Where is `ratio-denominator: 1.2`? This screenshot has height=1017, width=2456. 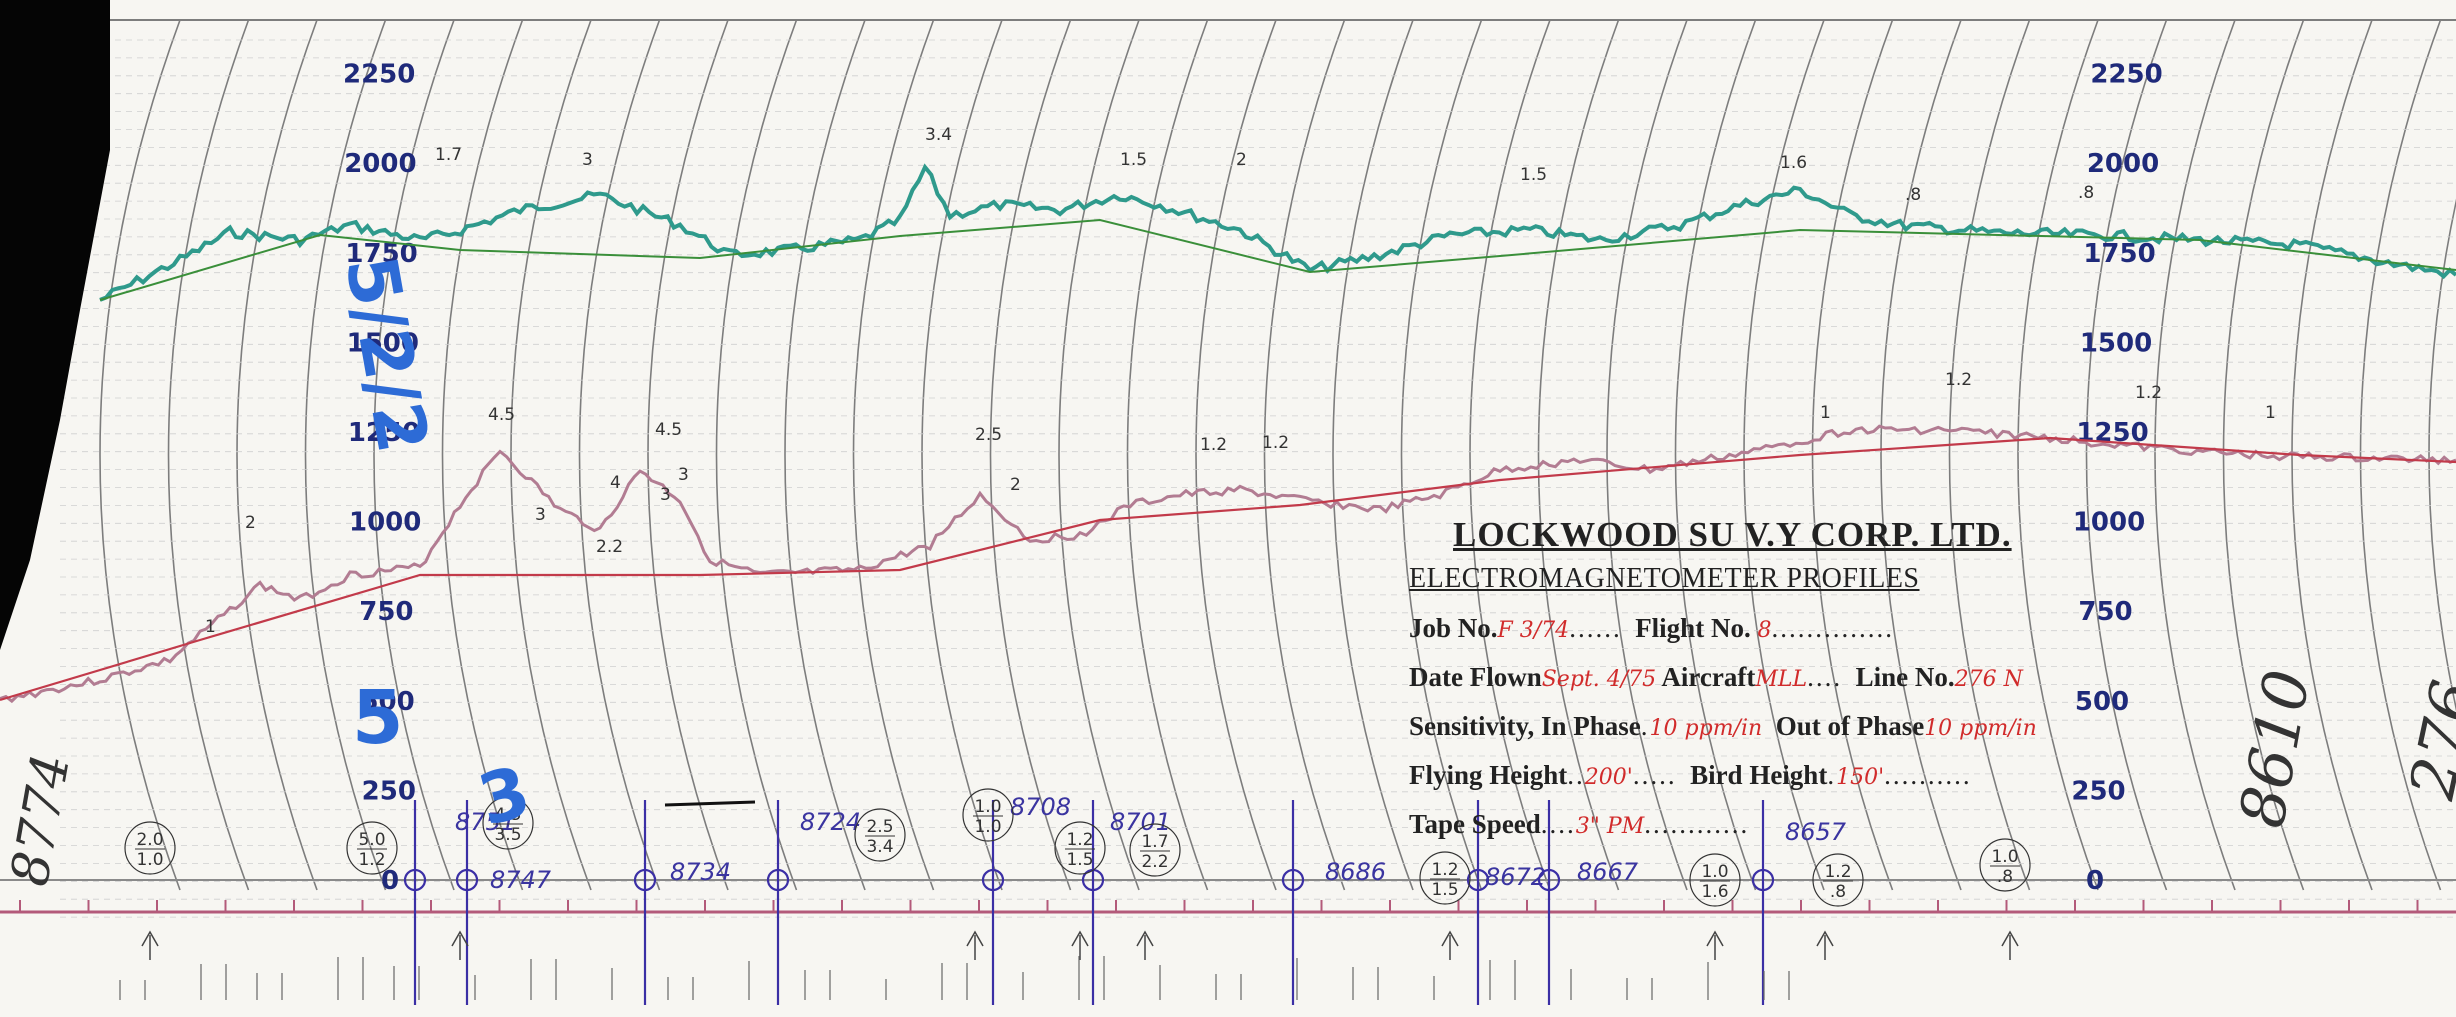 ratio-denominator: 1.2 is located at coordinates (371, 860).